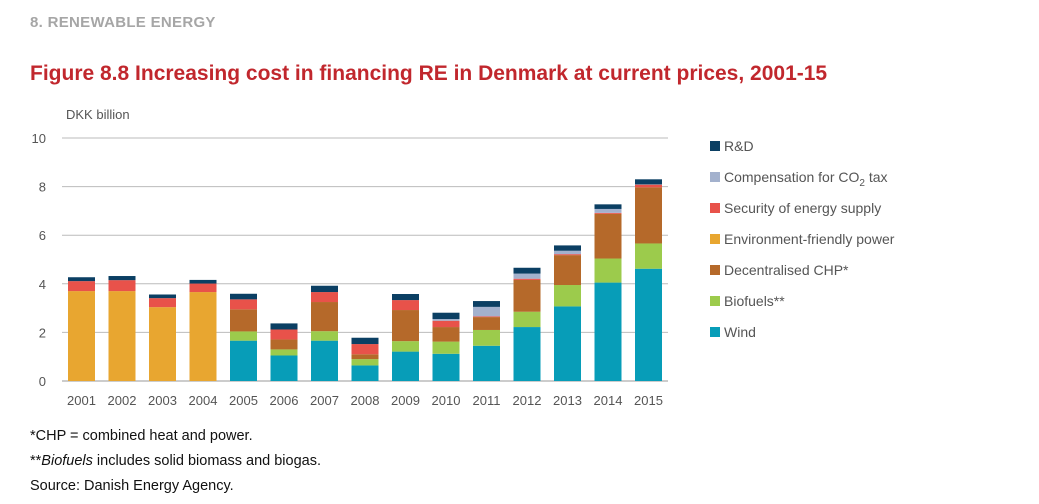 The image size is (1039, 504). I want to click on bar-segment-security-of-energy-supply-2009, so click(405, 305).